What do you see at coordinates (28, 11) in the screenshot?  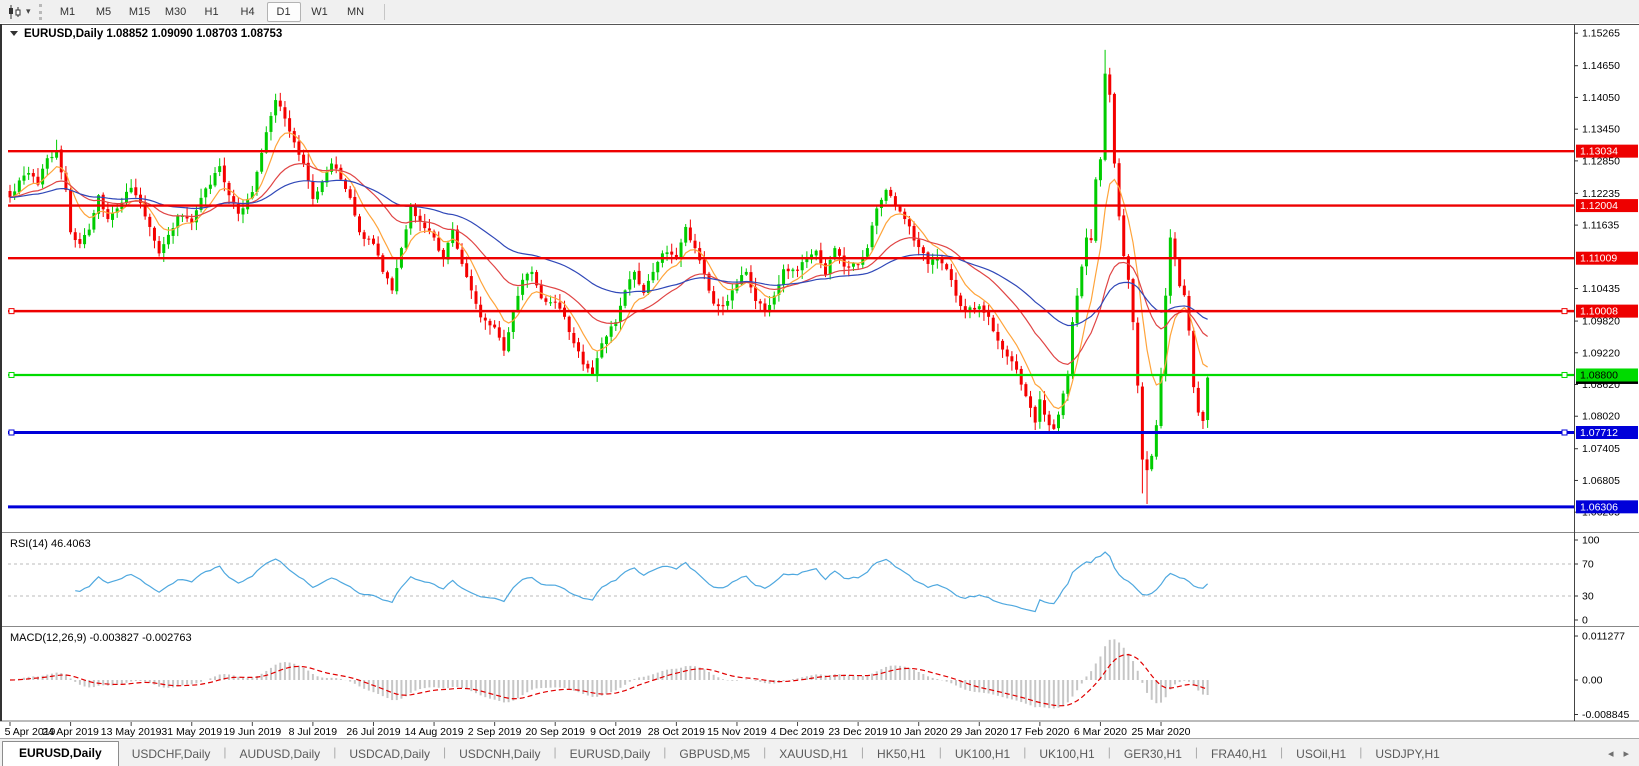 I see `chevron-down-icon: ▾` at bounding box center [28, 11].